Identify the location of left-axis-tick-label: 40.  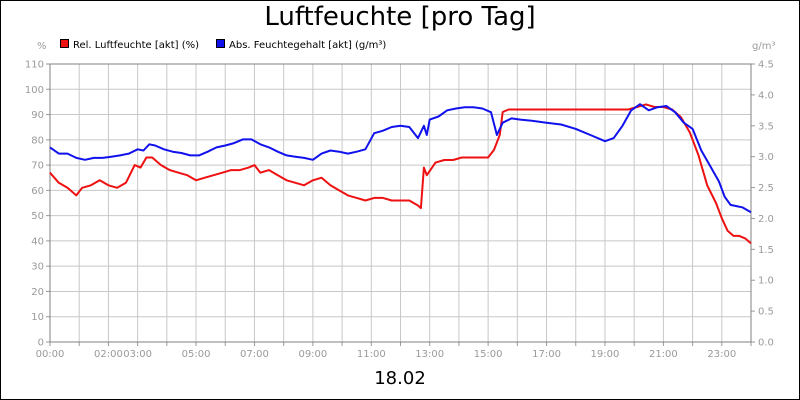
(37, 241).